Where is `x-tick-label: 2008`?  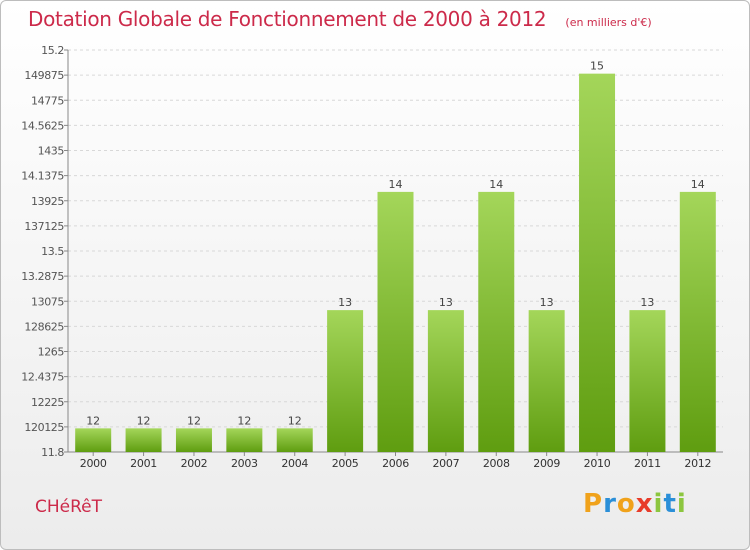 x-tick-label: 2008 is located at coordinates (496, 463).